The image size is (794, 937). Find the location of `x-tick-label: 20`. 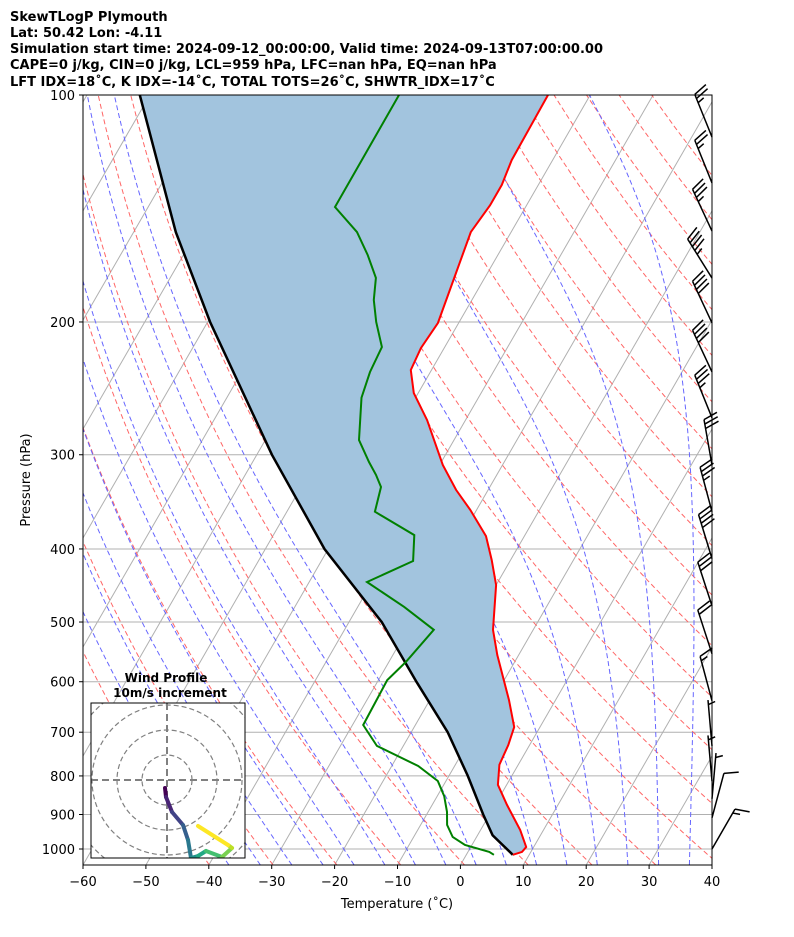

x-tick-label: 20 is located at coordinates (586, 882).